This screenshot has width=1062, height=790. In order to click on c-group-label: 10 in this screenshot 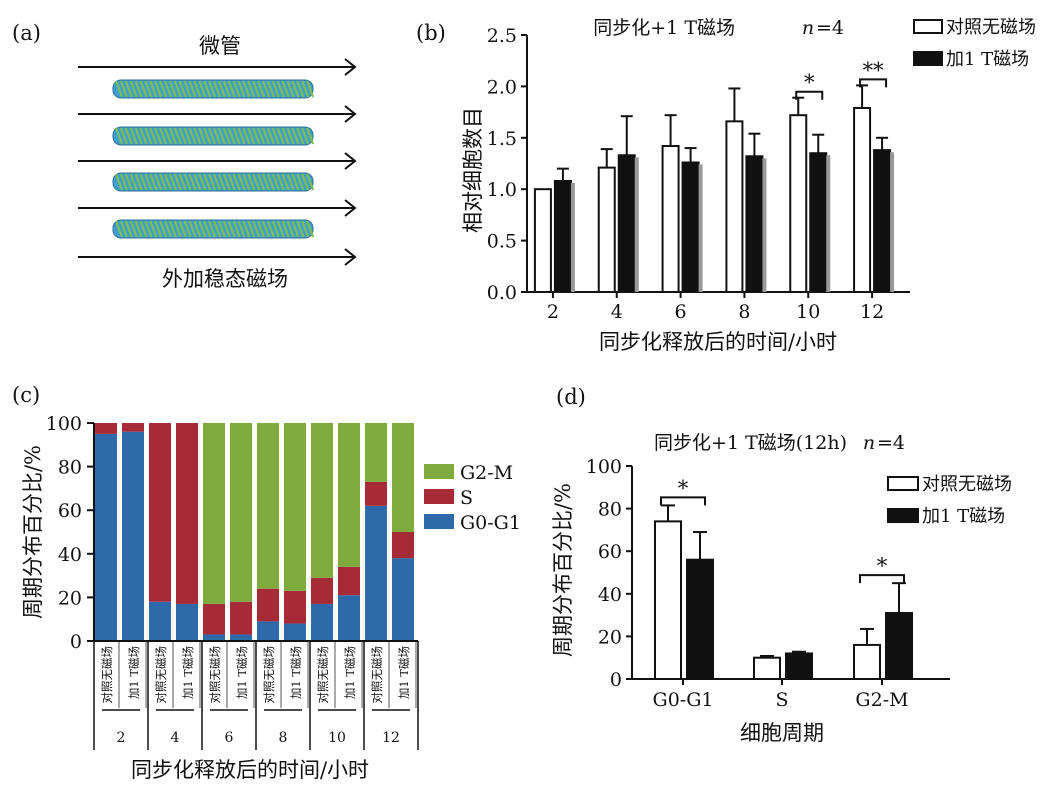, I will do `click(337, 738)`.